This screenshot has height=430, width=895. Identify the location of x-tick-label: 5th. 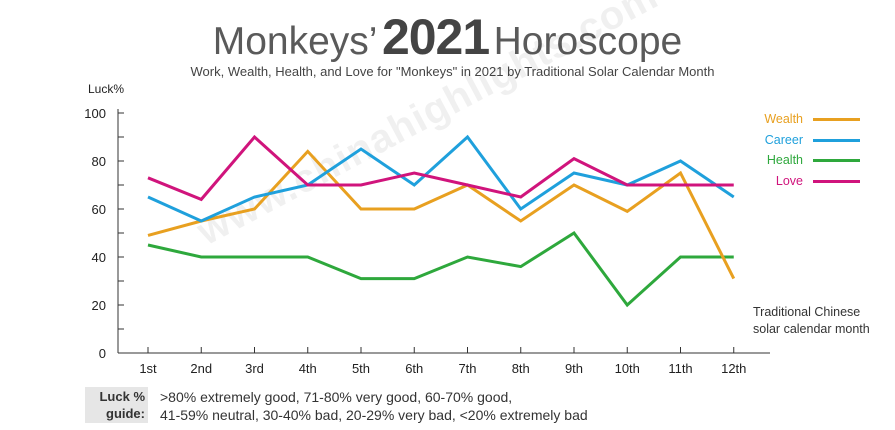
(361, 368).